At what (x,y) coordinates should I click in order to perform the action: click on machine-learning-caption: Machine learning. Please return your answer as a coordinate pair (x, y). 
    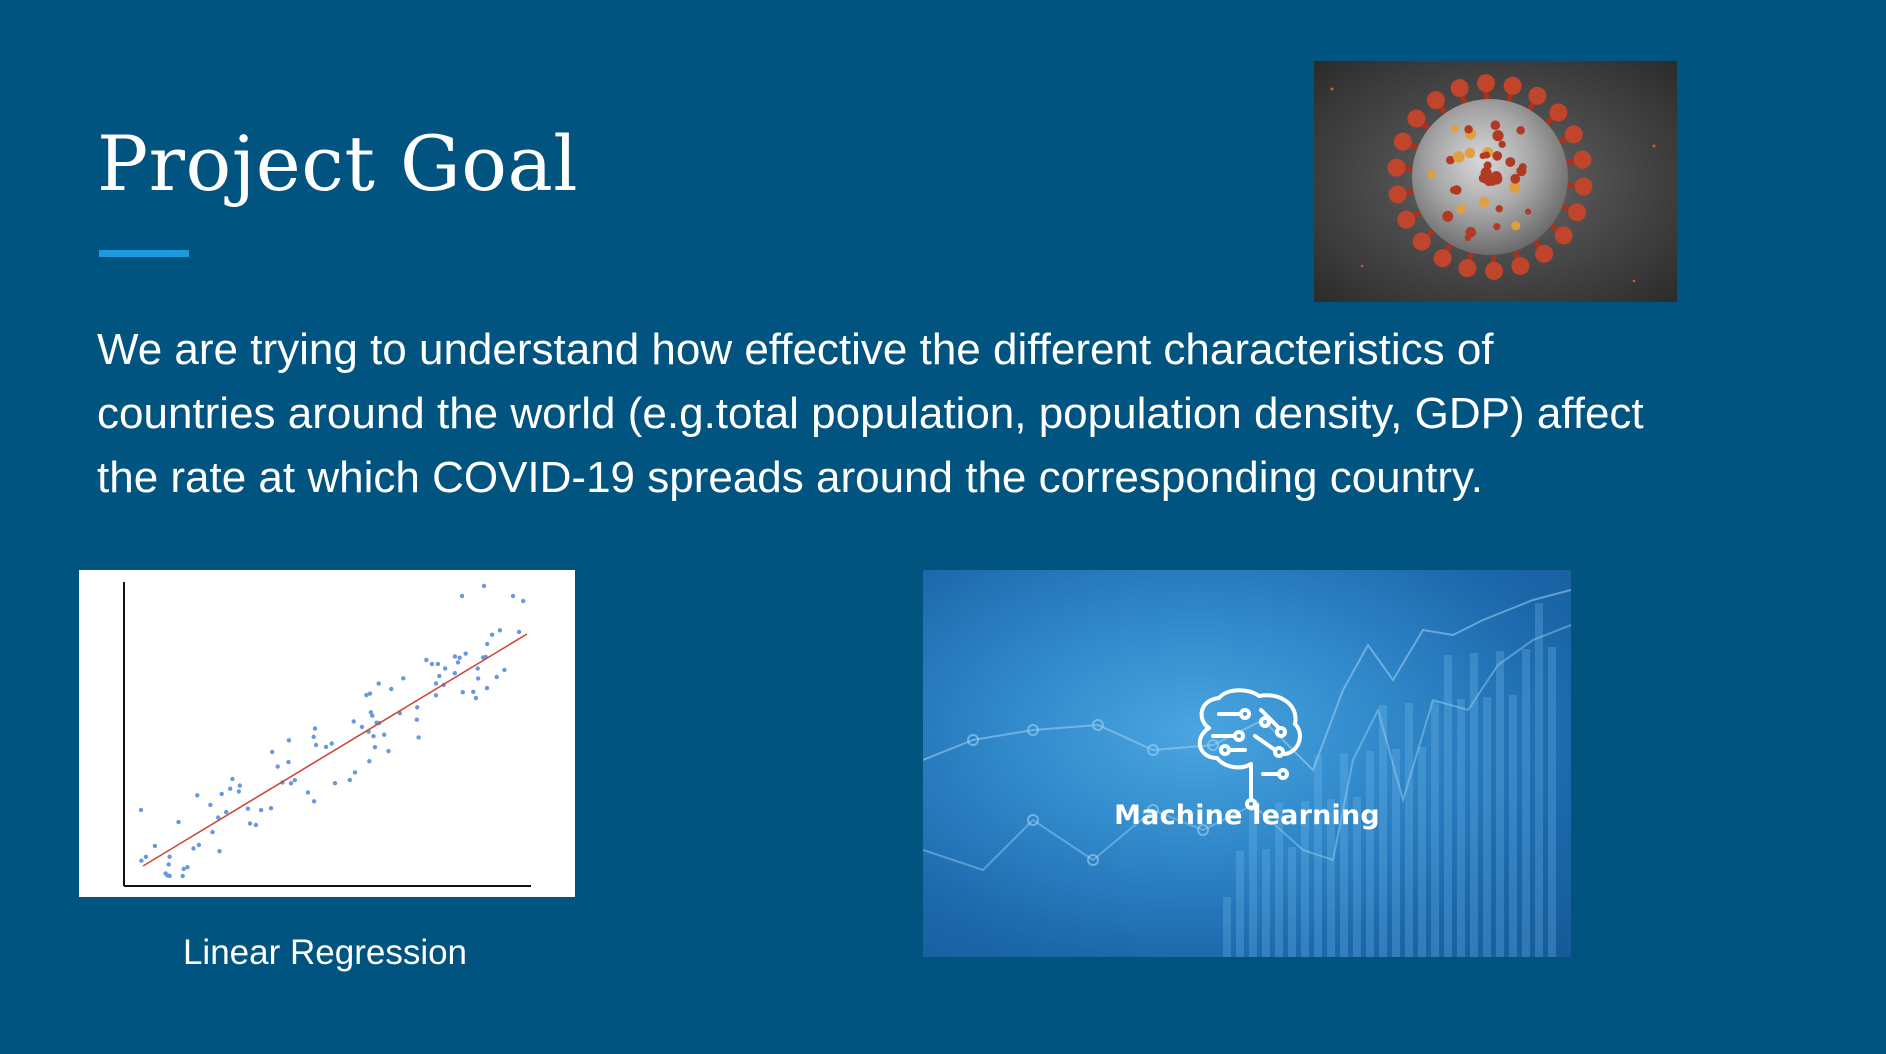
    Looking at the image, I should click on (1247, 815).